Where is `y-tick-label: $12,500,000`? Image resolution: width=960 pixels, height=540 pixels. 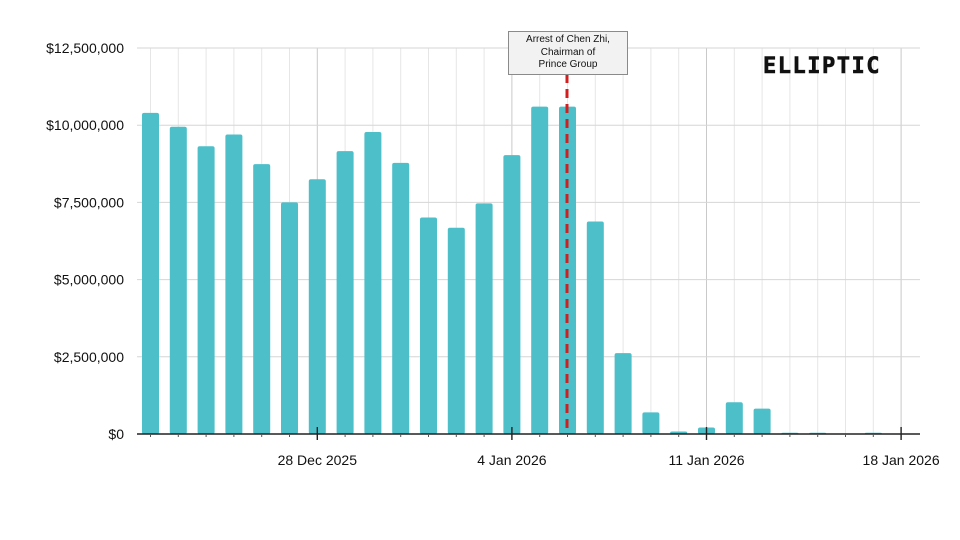
y-tick-label: $12,500,000 is located at coordinates (85, 48).